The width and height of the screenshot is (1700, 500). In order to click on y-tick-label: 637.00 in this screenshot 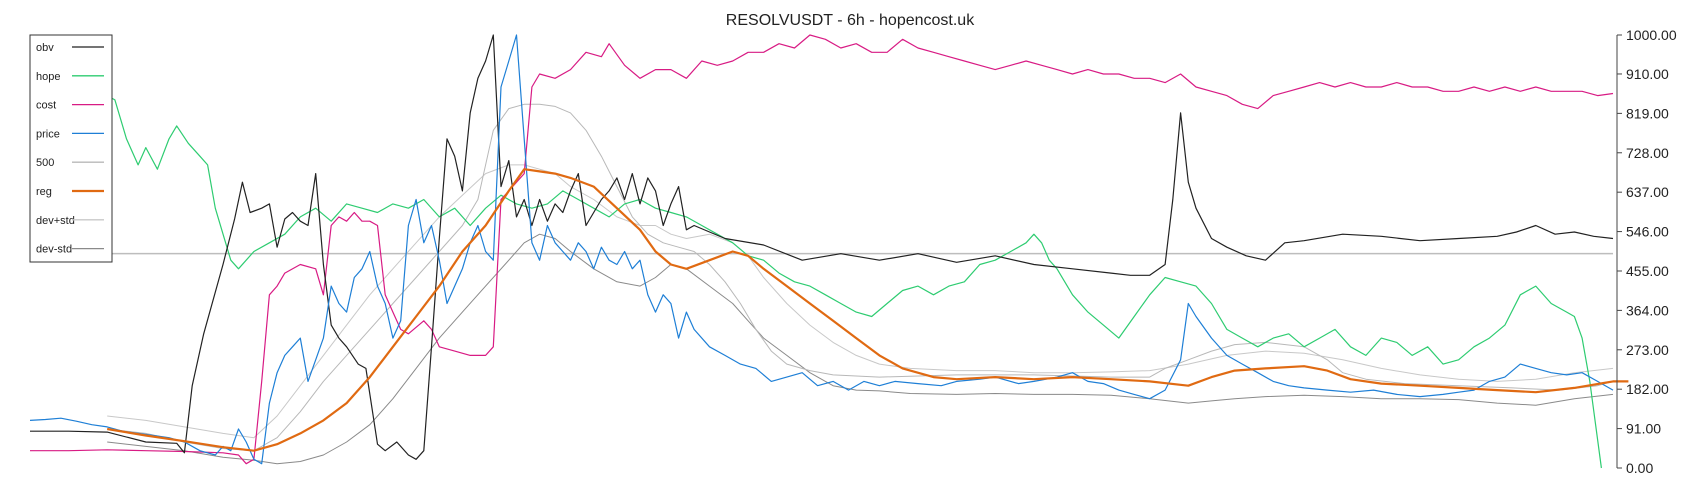, I will do `click(1647, 192)`.